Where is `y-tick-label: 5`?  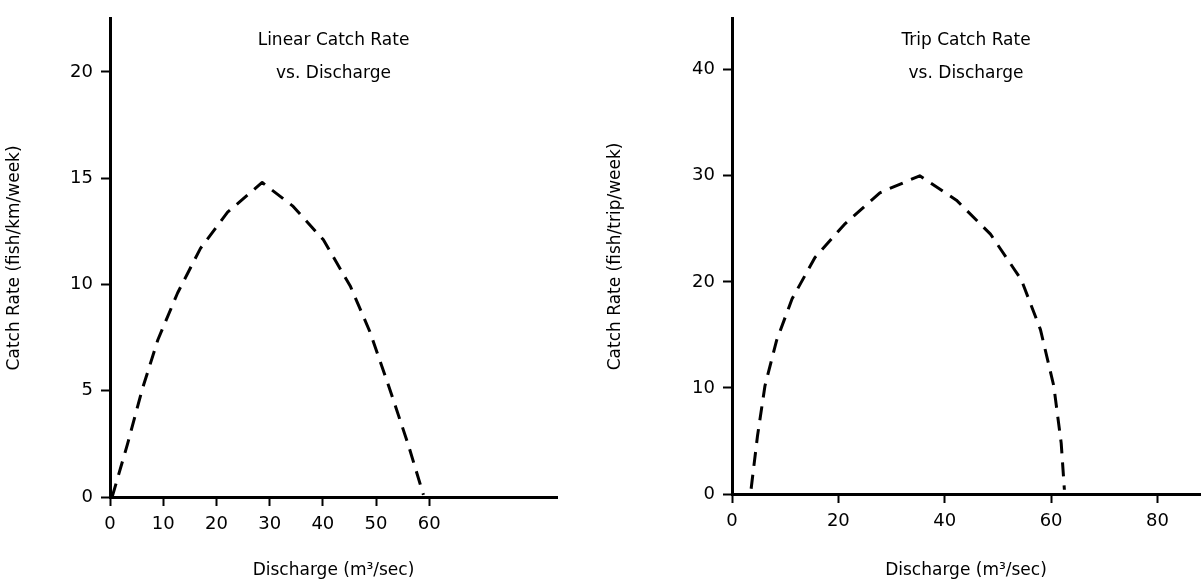 y-tick-label: 5 is located at coordinates (87, 389).